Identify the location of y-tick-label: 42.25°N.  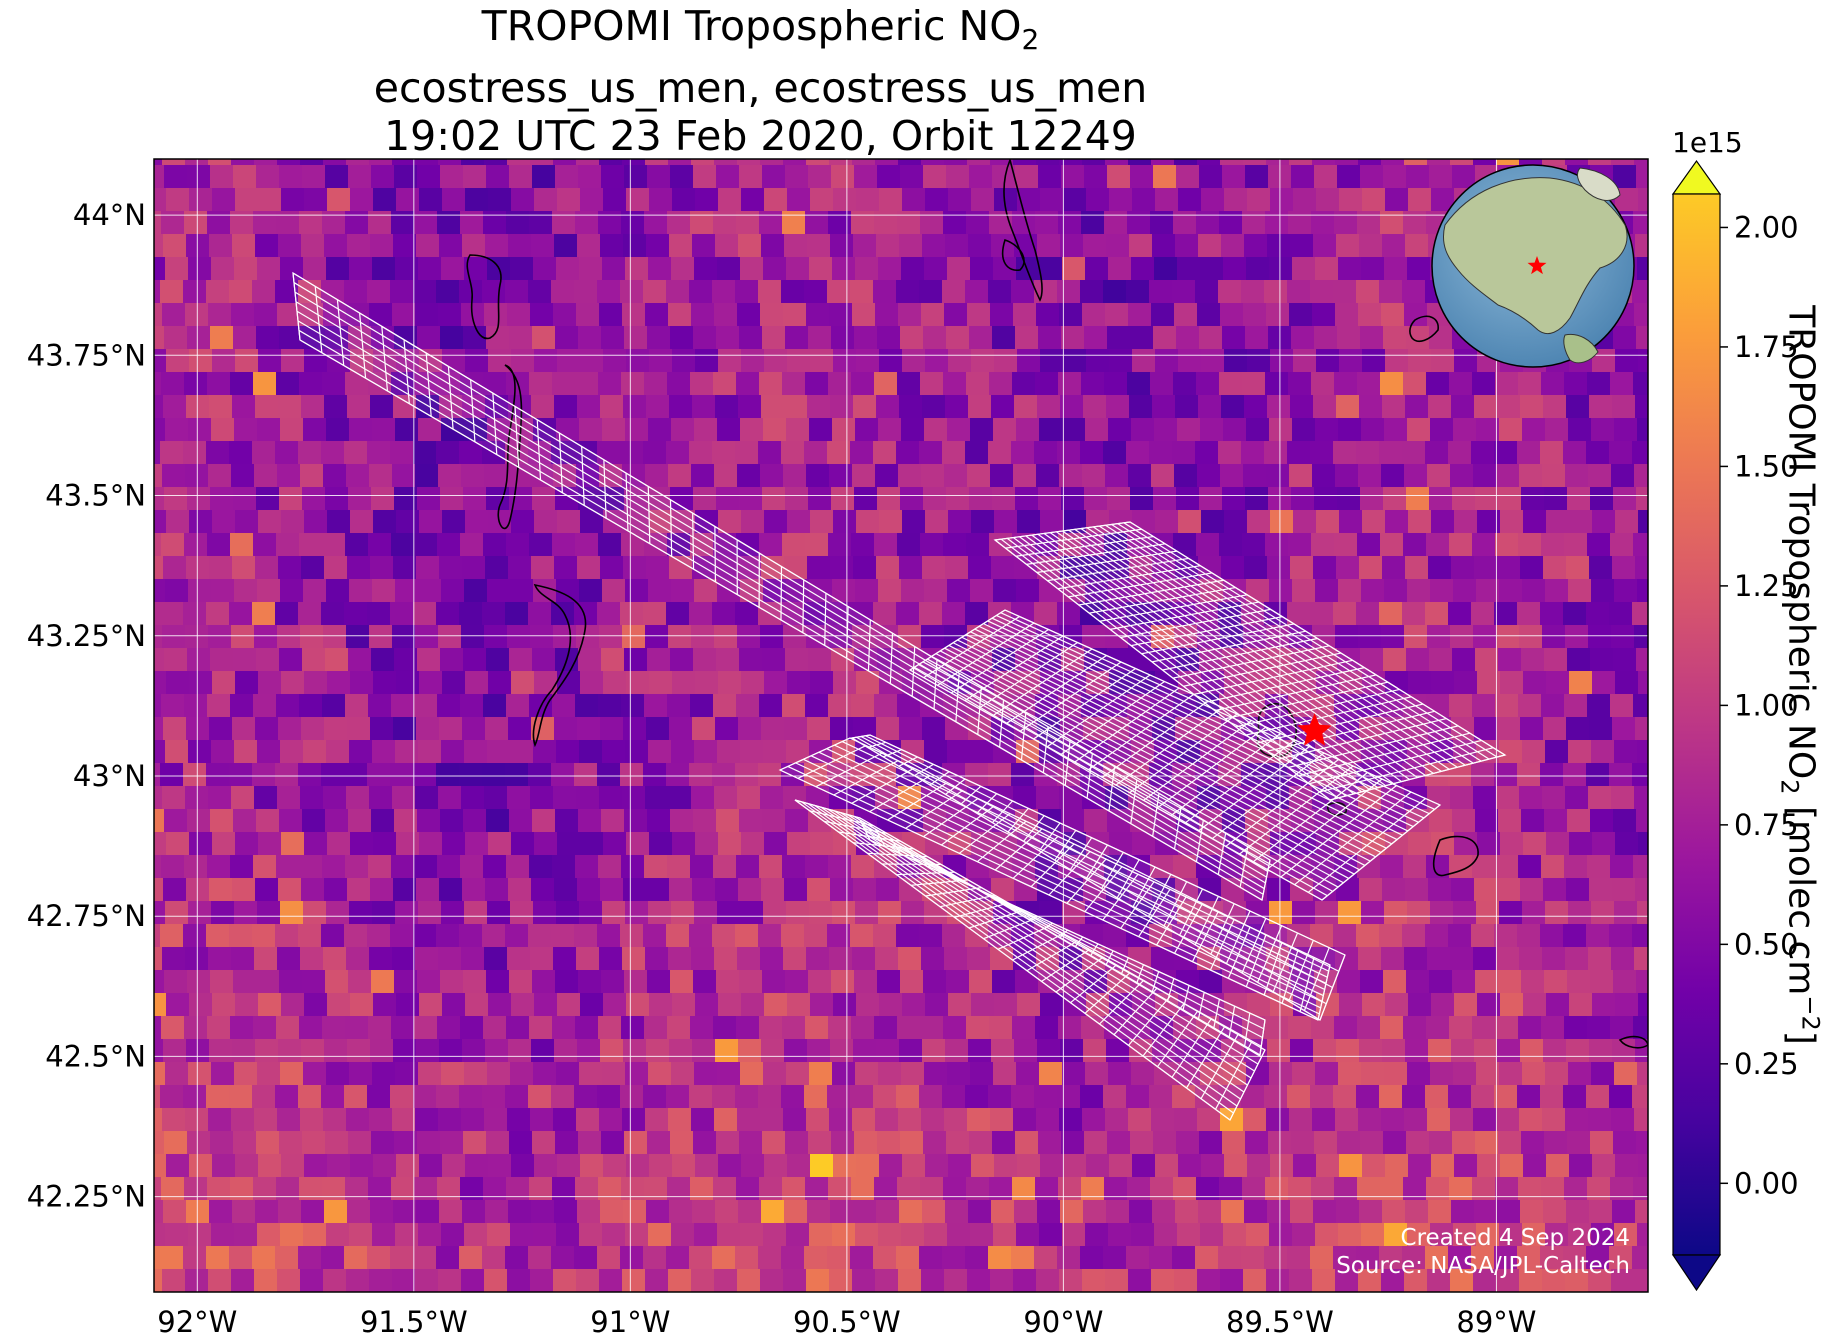
(86, 1197).